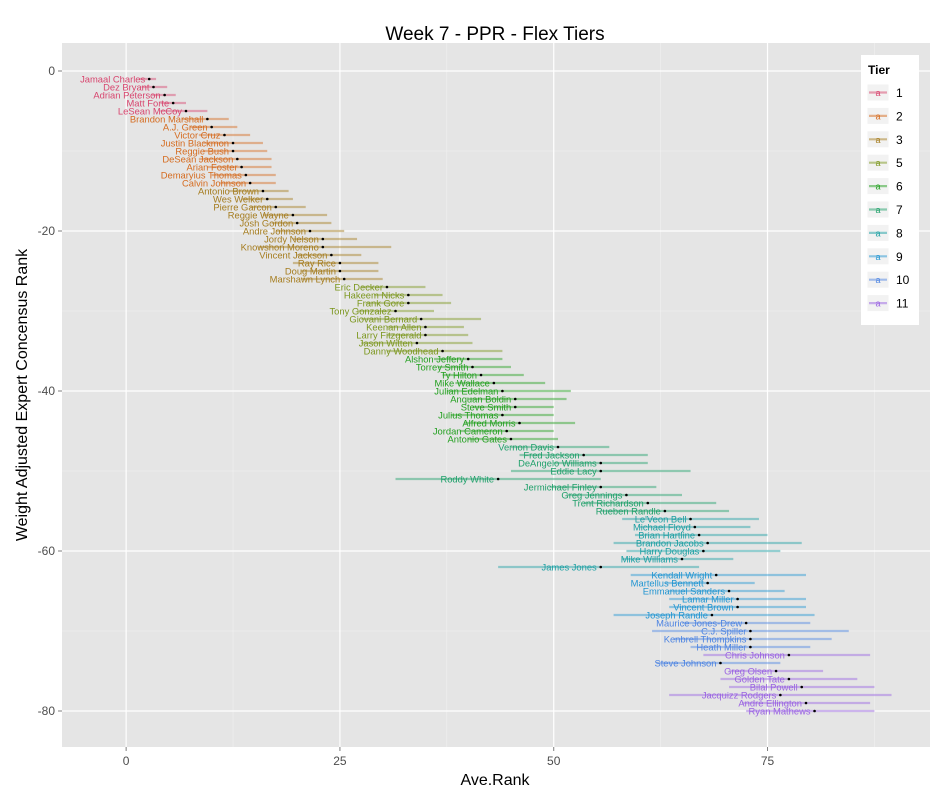 The image size is (950, 800). Describe the element at coordinates (374, 294) in the screenshot. I see `player-label: Hakeem Nicks` at that location.